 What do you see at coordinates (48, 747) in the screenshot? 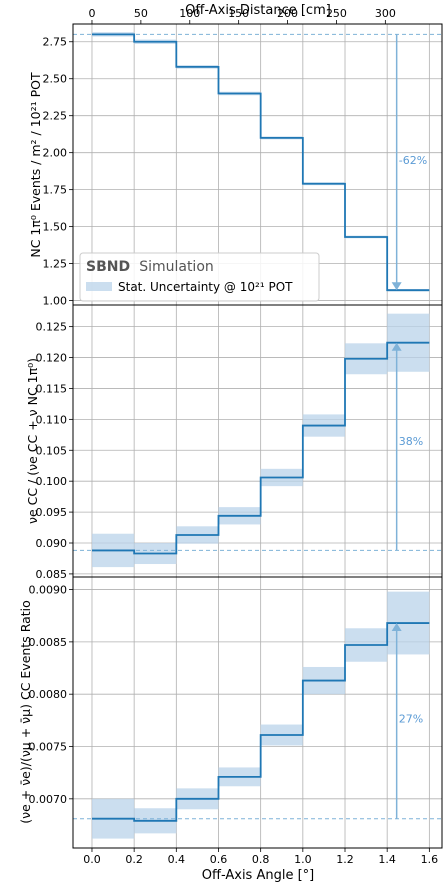
I see `y-tick-label: 0.0075` at bounding box center [48, 747].